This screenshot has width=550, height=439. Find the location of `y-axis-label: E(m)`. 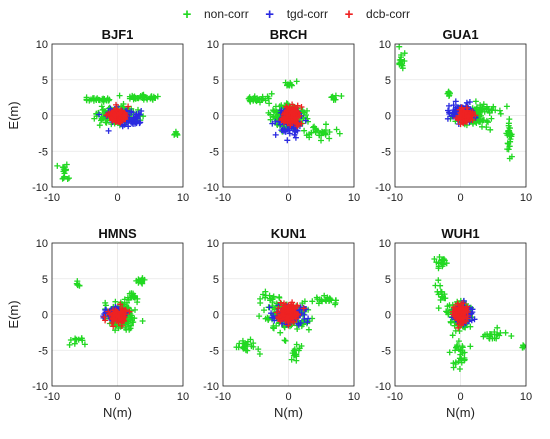

y-axis-label: E(m) is located at coordinates (13, 115).